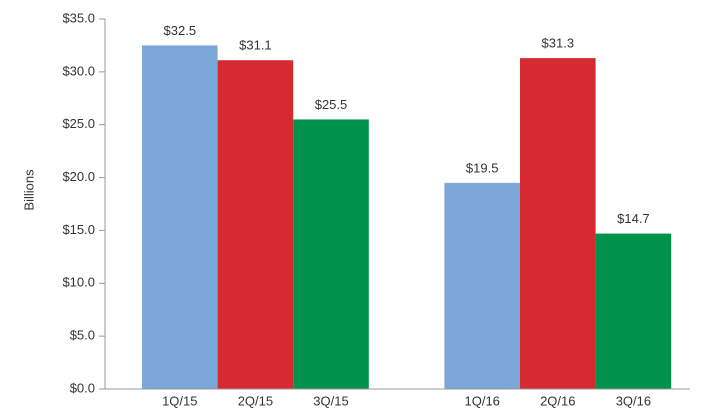 This screenshot has height=412, width=701. I want to click on x-tick-label: 2Q/16, so click(557, 400).